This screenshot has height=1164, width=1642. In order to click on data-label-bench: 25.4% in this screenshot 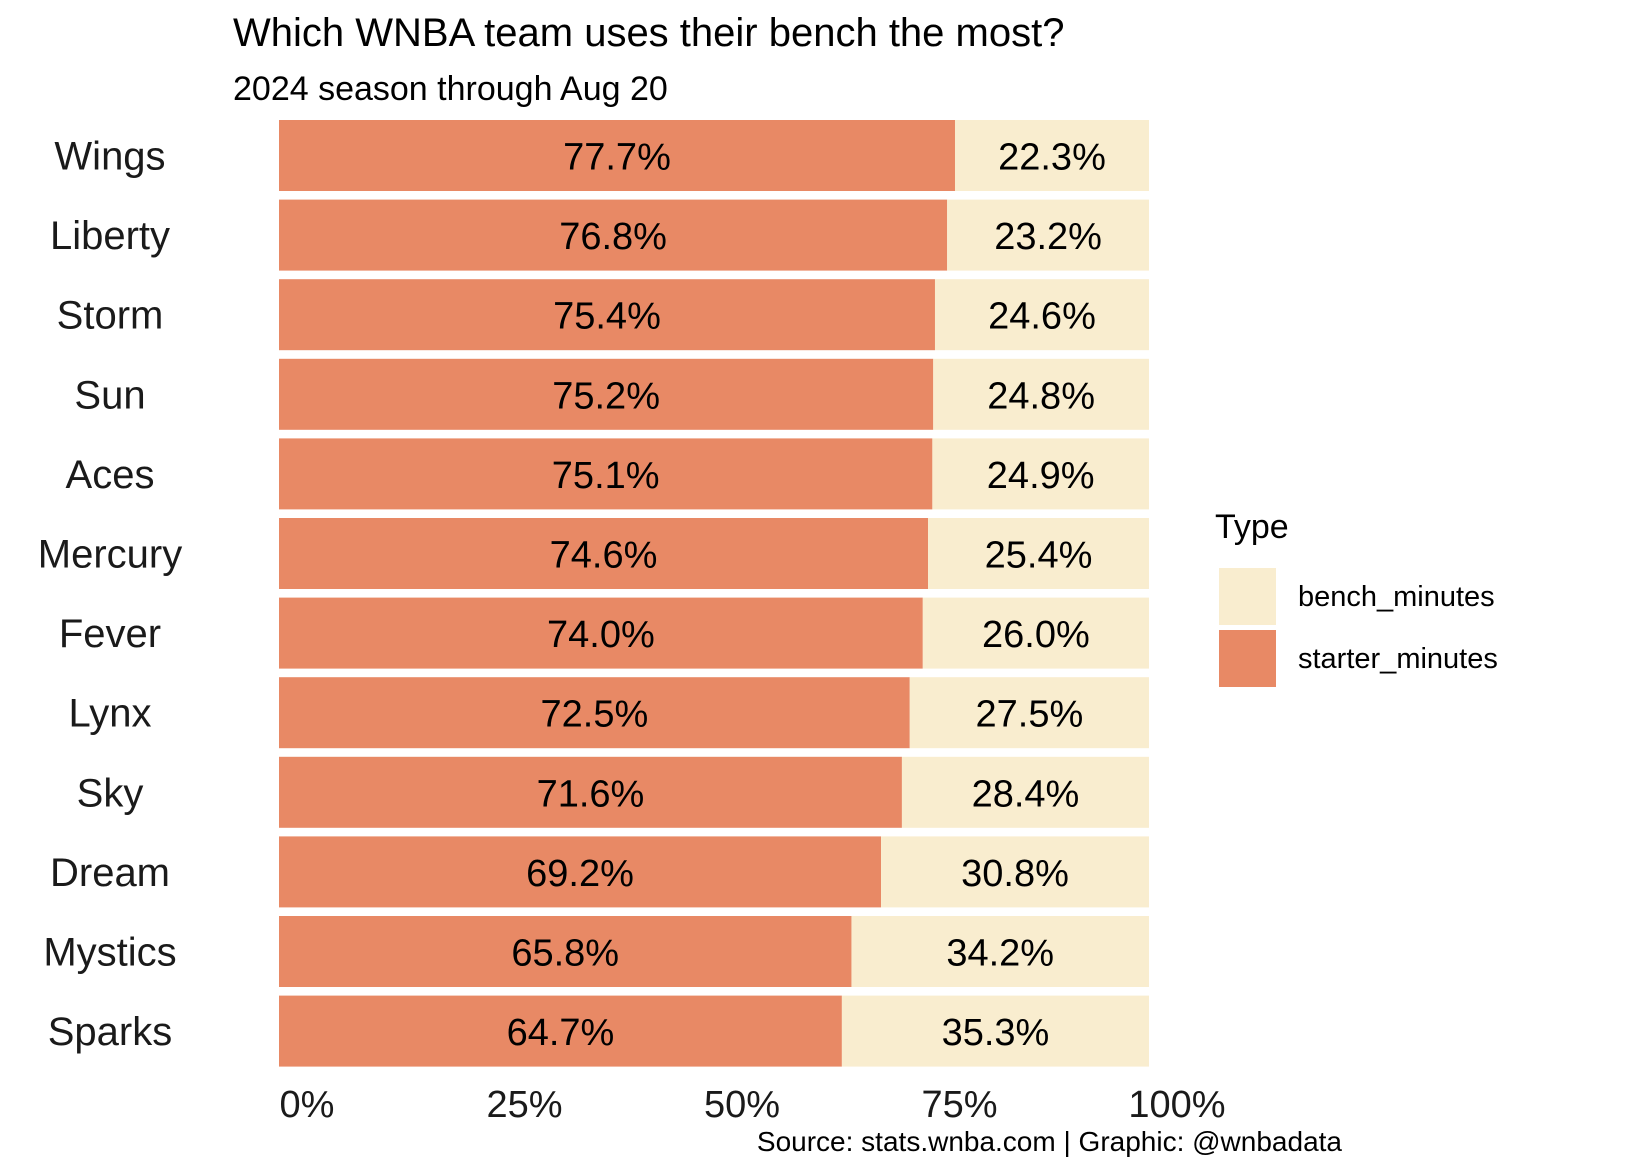, I will do `click(1039, 556)`.